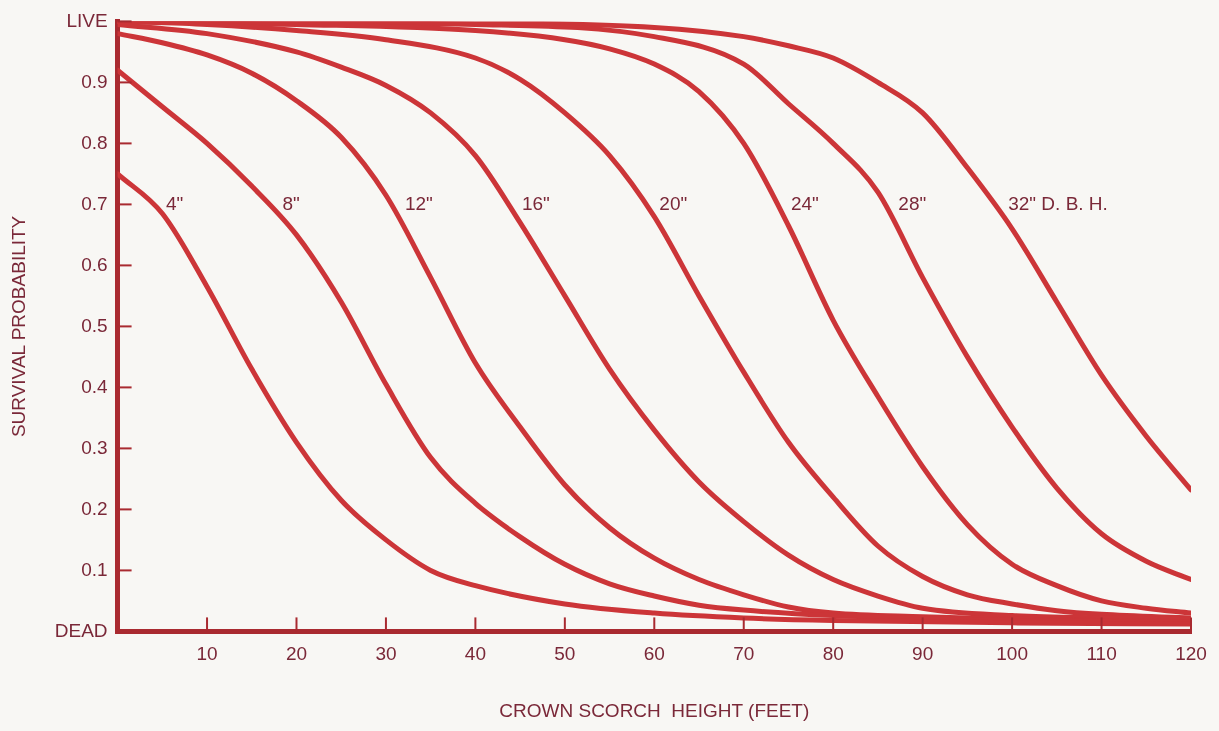 The width and height of the screenshot is (1219, 731). I want to click on x-tick-label: 90, so click(923, 654).